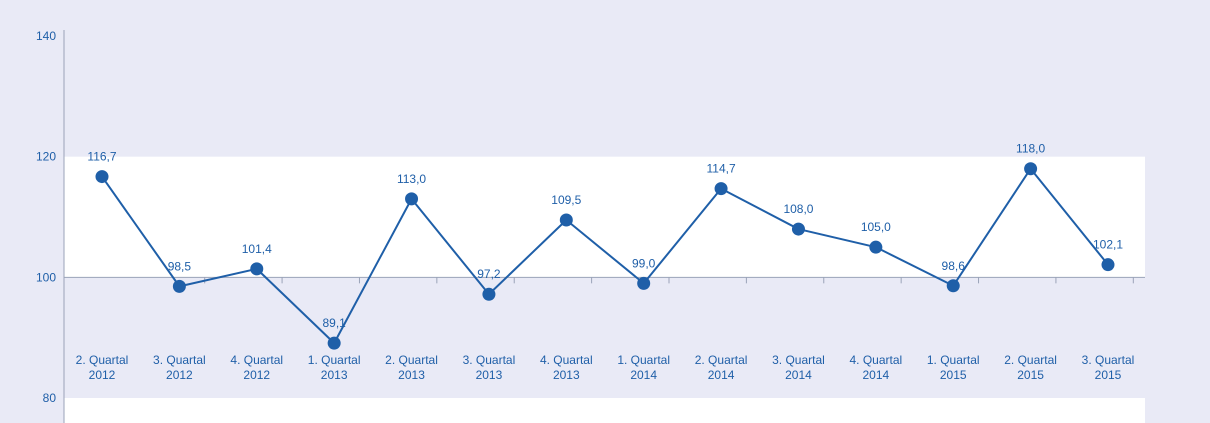 The width and height of the screenshot is (1210, 423). Describe the element at coordinates (489, 367) in the screenshot. I see `x-tick-label: 3. Quartal 2013` at that location.